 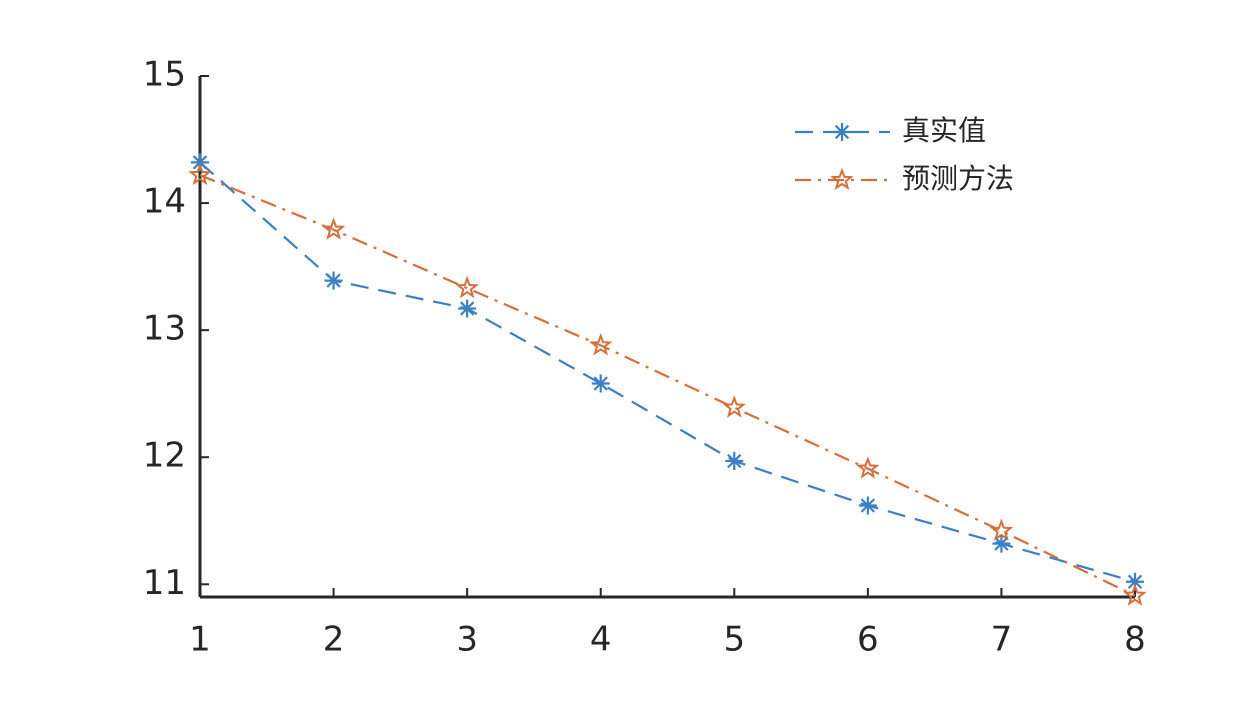 What do you see at coordinates (164, 329) in the screenshot?
I see `y-tick-label: 13` at bounding box center [164, 329].